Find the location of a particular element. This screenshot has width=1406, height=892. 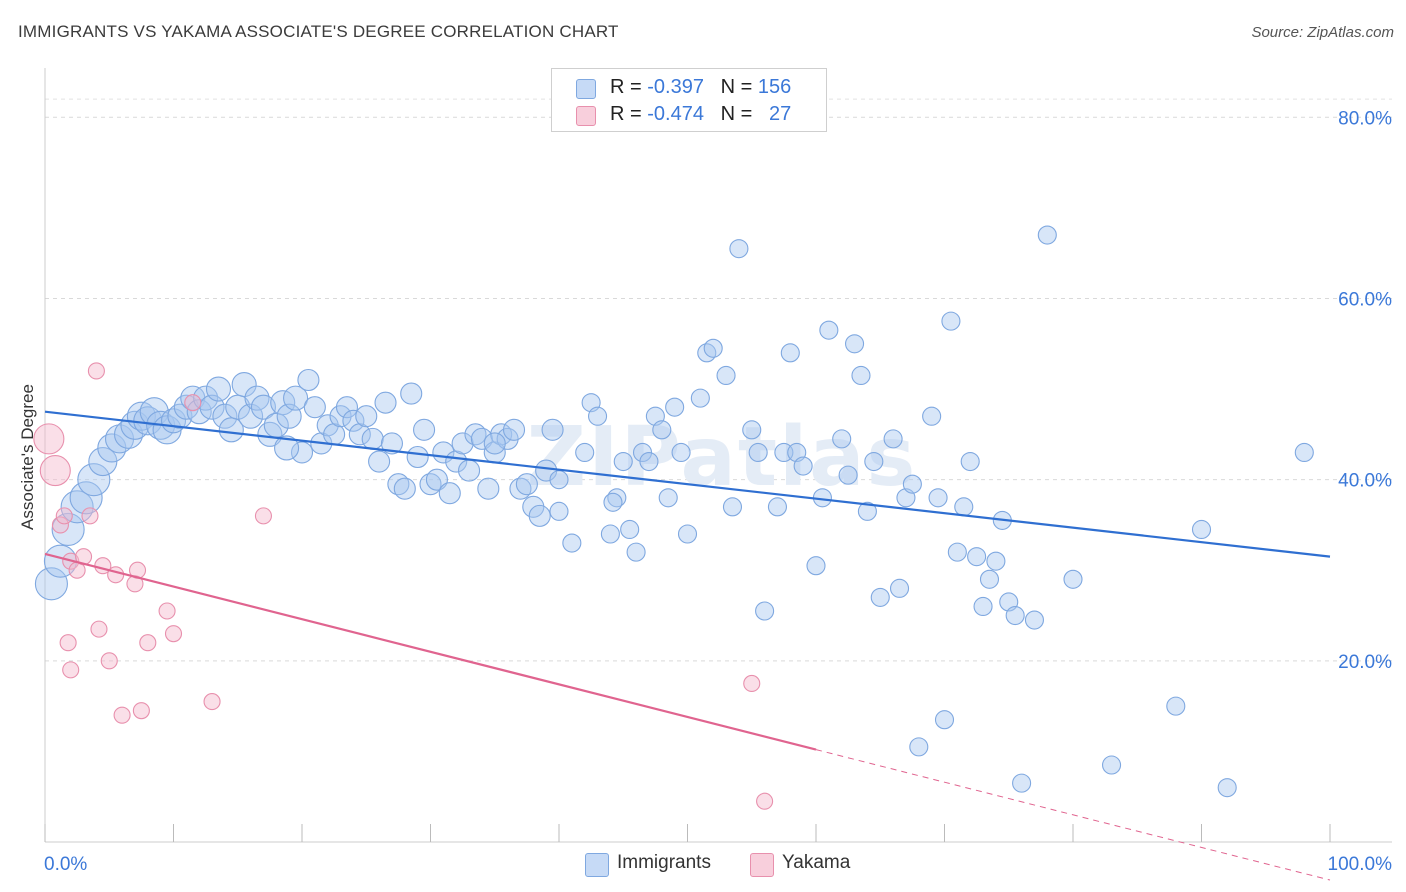

y-tick-label: 40.0% is located at coordinates (1365, 481).